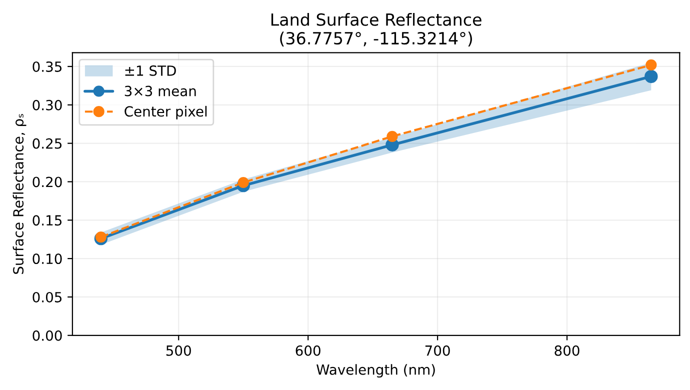 This screenshot has width=690, height=390. What do you see at coordinates (47, 297) in the screenshot?
I see `y-tick-label: 0.05` at bounding box center [47, 297].